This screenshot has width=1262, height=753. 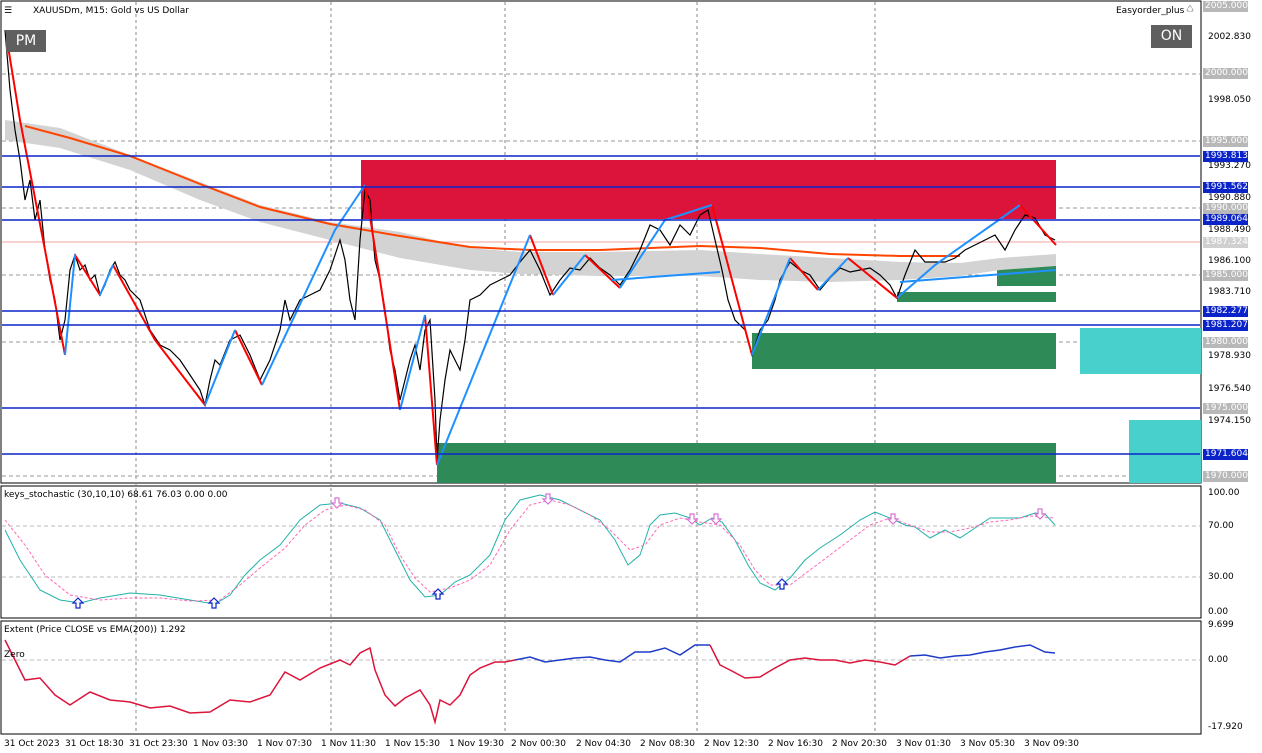 What do you see at coordinates (1229, 261) in the screenshot?
I see `price-axis-label: 1986.100` at bounding box center [1229, 261].